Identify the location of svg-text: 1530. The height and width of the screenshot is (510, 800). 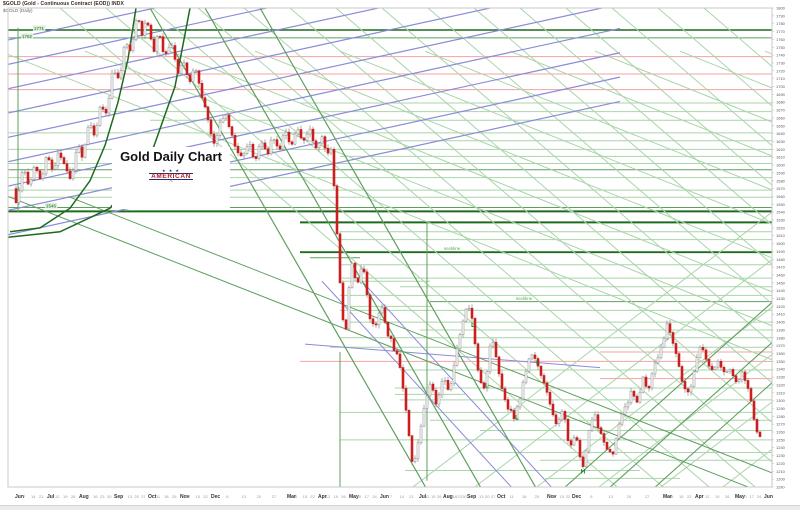
(781, 220).